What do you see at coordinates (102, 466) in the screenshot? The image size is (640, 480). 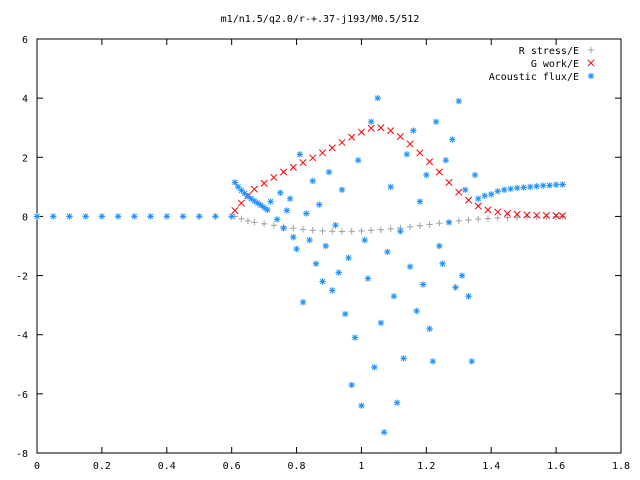 I see `x-tick-label: 0.2` at bounding box center [102, 466].